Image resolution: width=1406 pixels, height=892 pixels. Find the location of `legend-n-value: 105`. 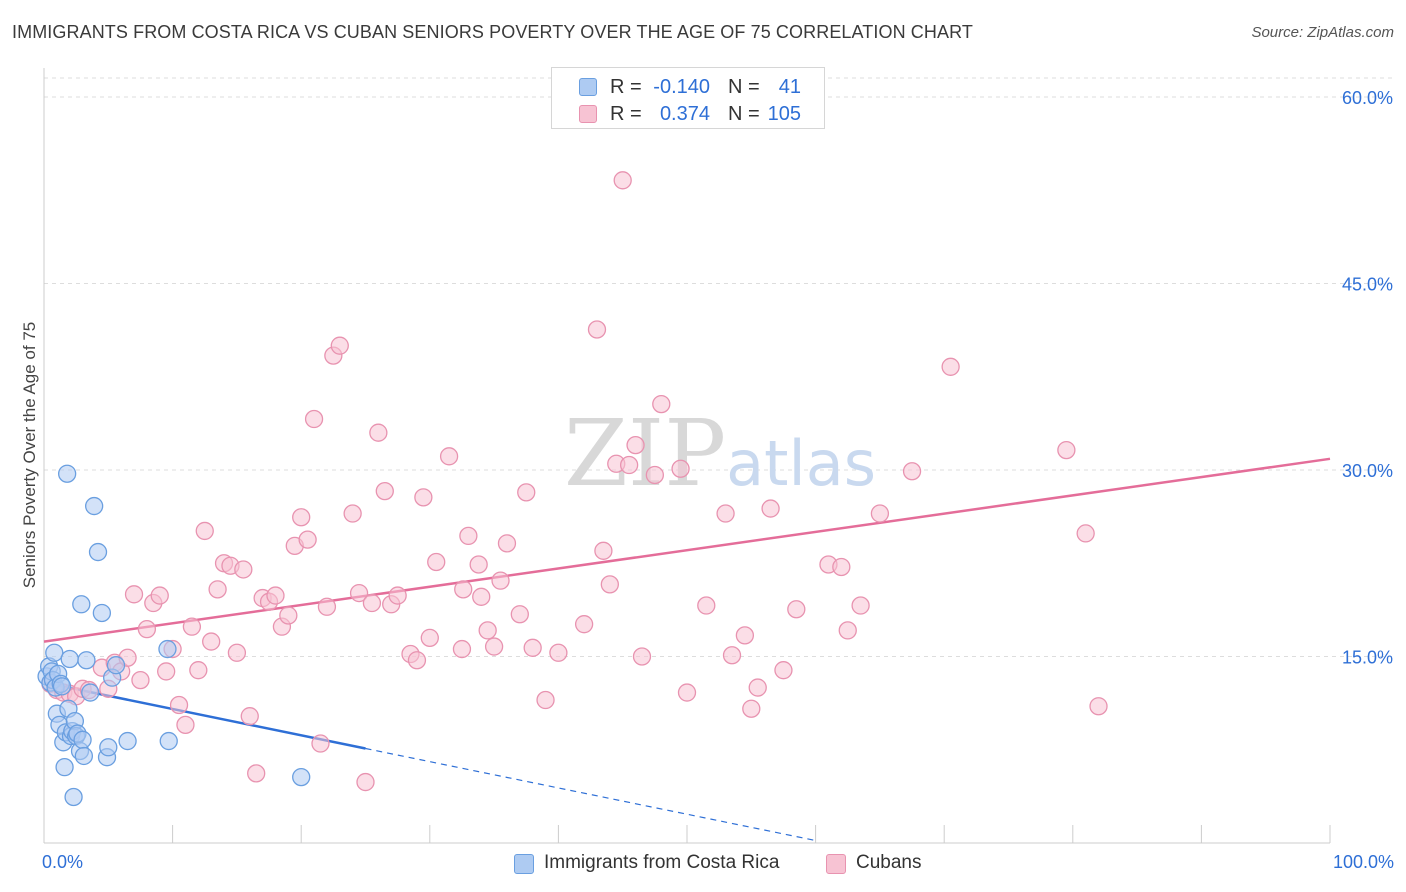

legend-n-value: 105 is located at coordinates (784, 114).